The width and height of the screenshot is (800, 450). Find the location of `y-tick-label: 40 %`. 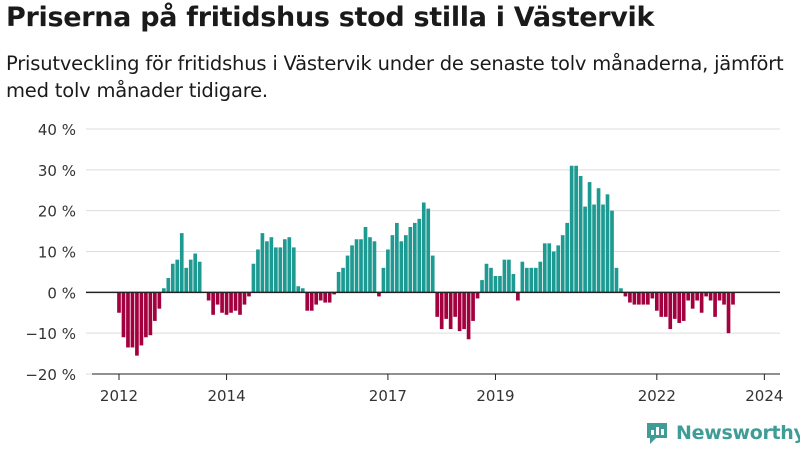

y-tick-label: 40 % is located at coordinates (57, 130).